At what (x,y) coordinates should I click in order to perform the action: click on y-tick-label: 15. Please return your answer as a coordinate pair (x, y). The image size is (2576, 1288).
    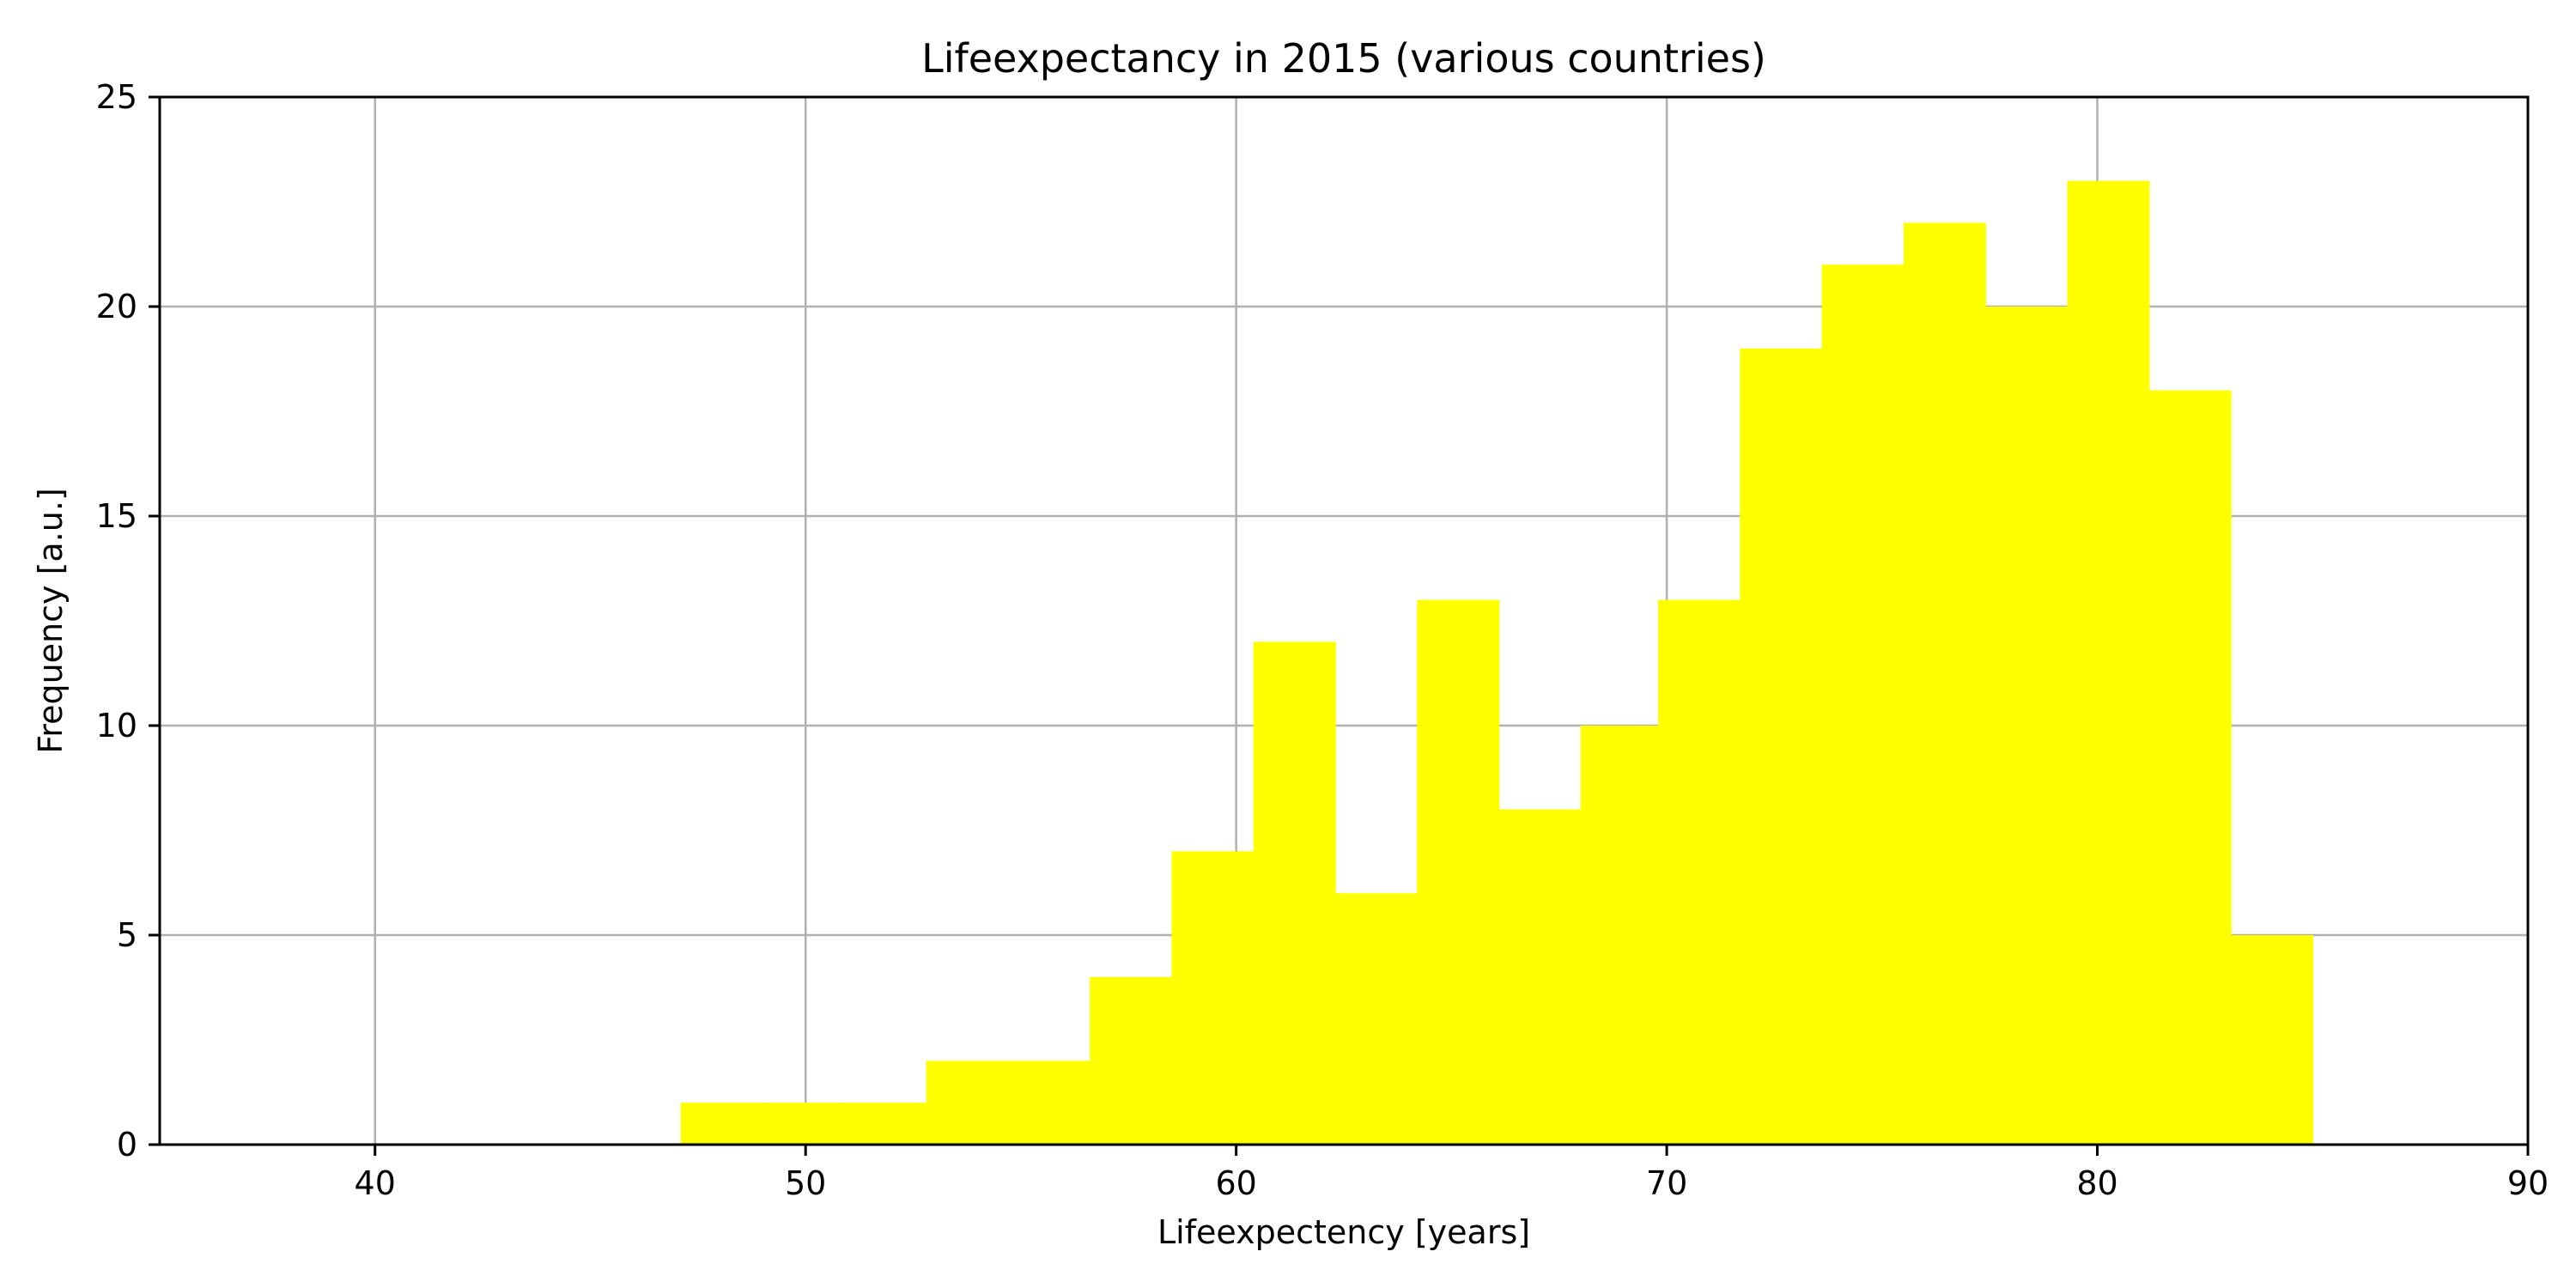
    Looking at the image, I should click on (117, 516).